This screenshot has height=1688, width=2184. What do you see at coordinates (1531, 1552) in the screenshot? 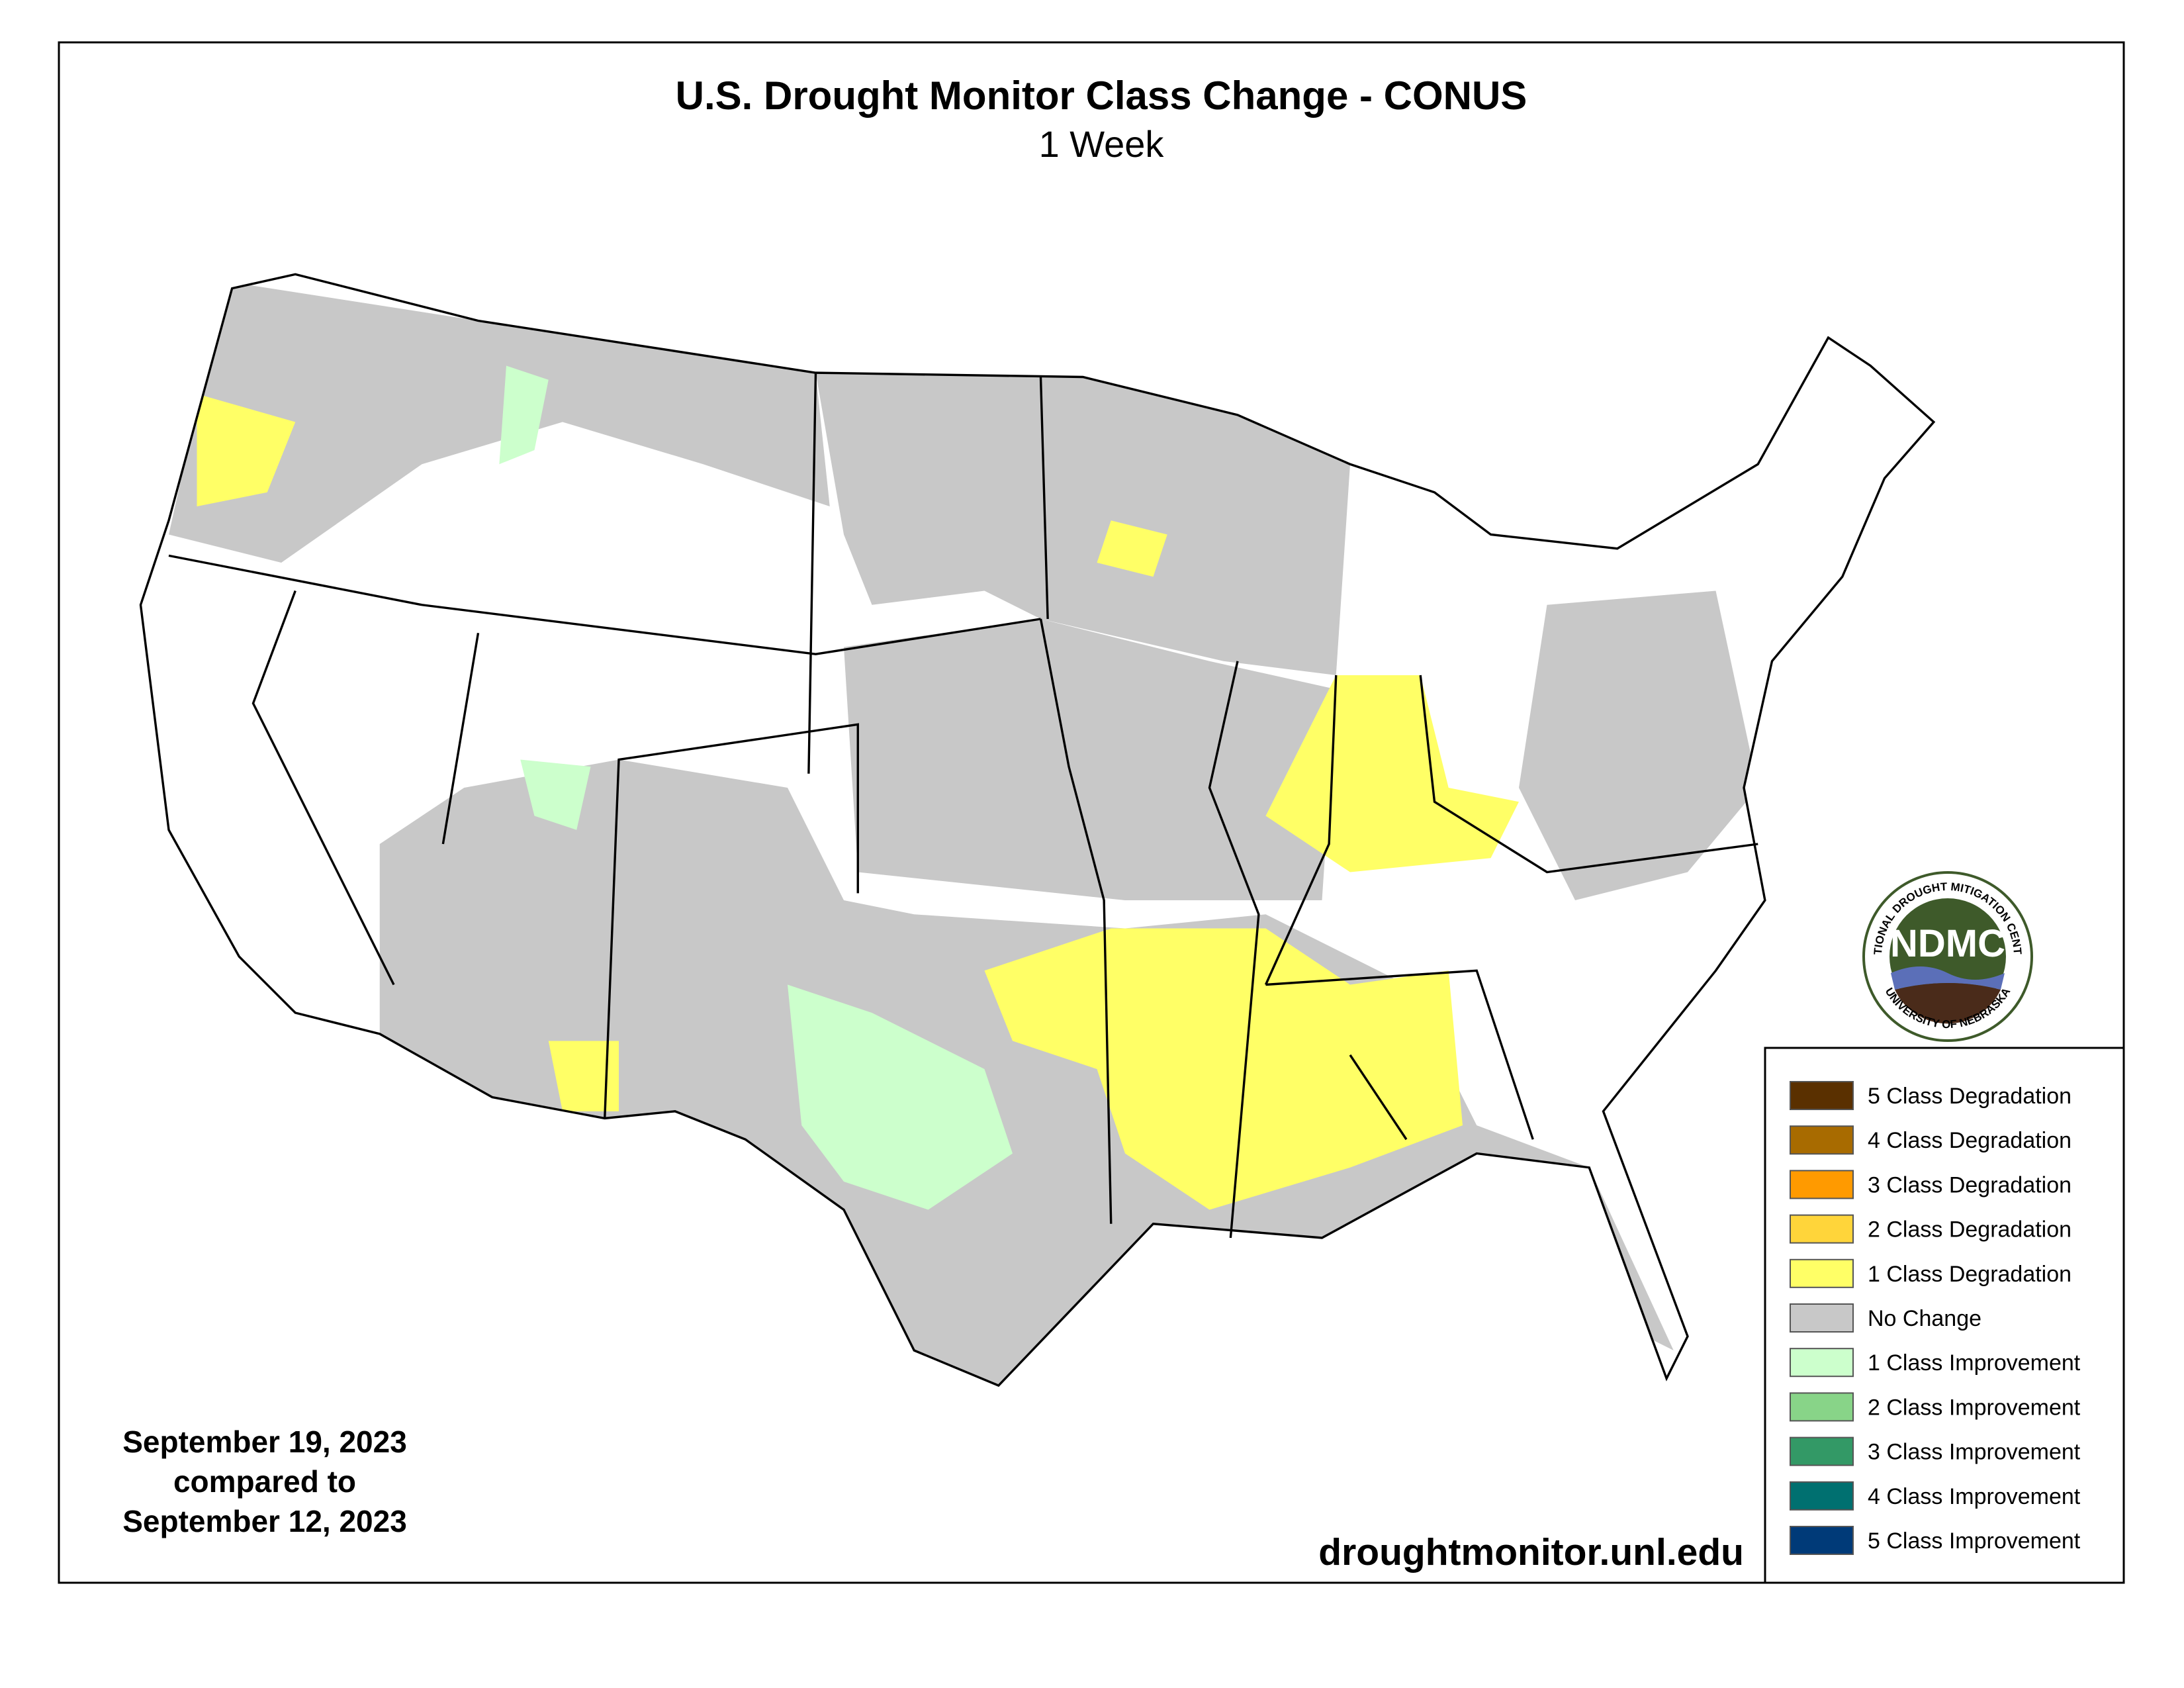
I see `source-url: droughtmonitor.unl.edu` at bounding box center [1531, 1552].